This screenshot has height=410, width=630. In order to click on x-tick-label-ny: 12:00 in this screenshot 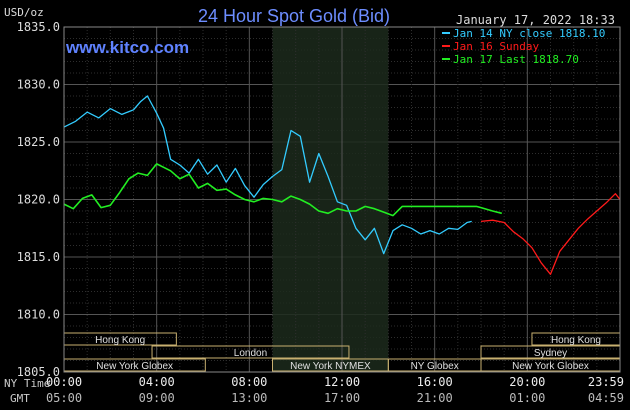, I will do `click(342, 382)`.